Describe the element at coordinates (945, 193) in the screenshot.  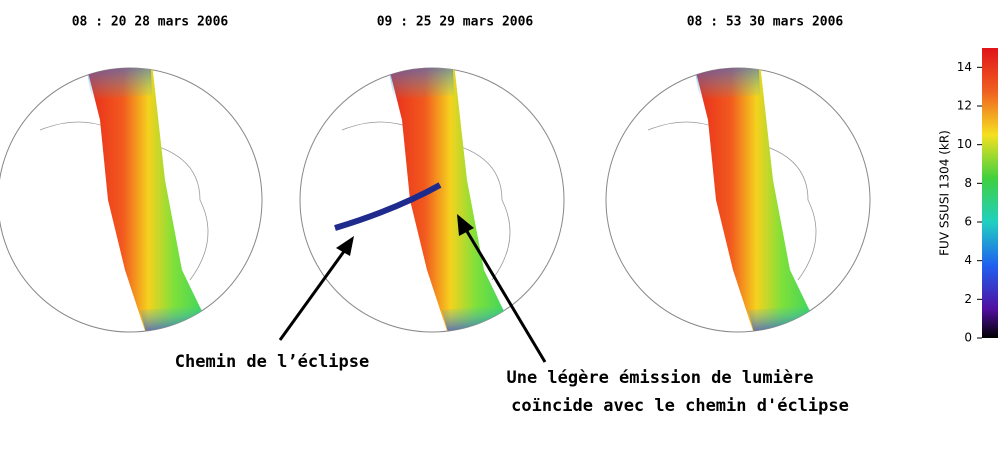
I see `colorbar-label: FUV SSUSI 1304 (kR)` at that location.